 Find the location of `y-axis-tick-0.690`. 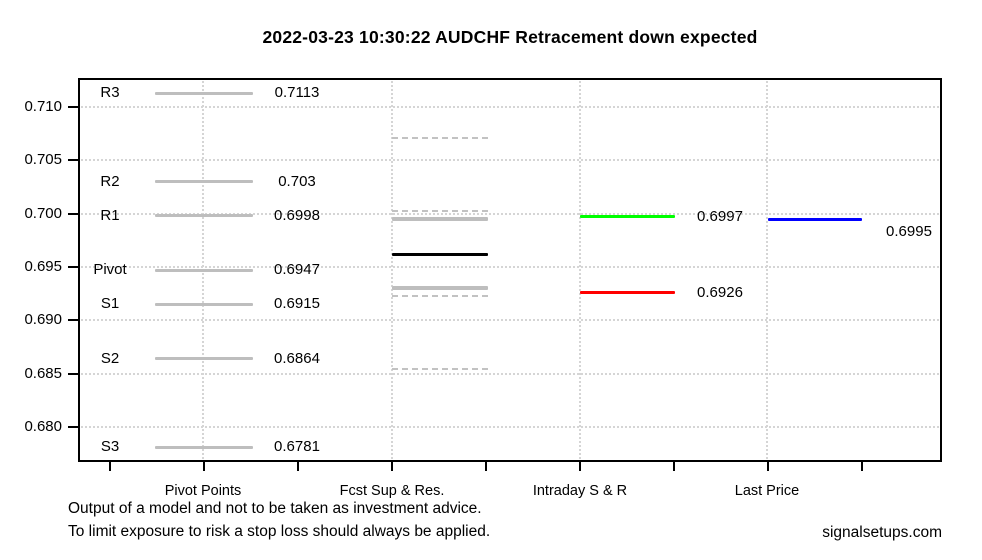

y-axis-tick-0.690 is located at coordinates (73, 320).